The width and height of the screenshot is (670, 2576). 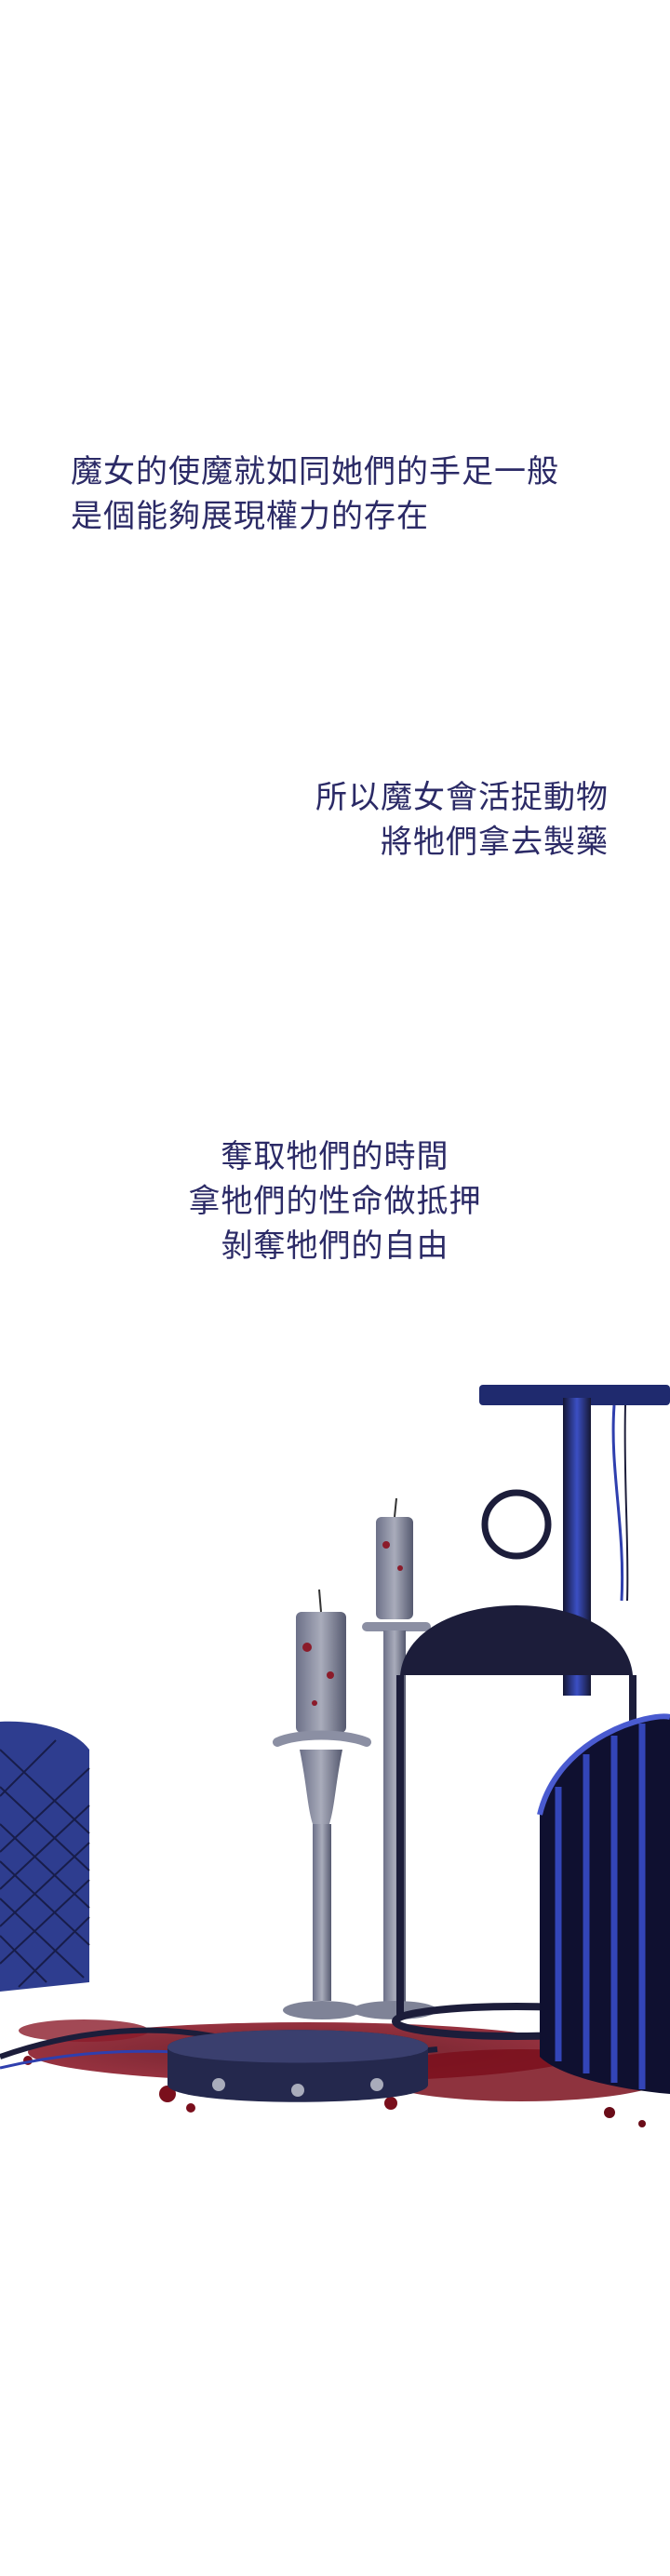 I want to click on caption-line: 魔女的使魔就如同她們的手足一般, so click(x=315, y=471).